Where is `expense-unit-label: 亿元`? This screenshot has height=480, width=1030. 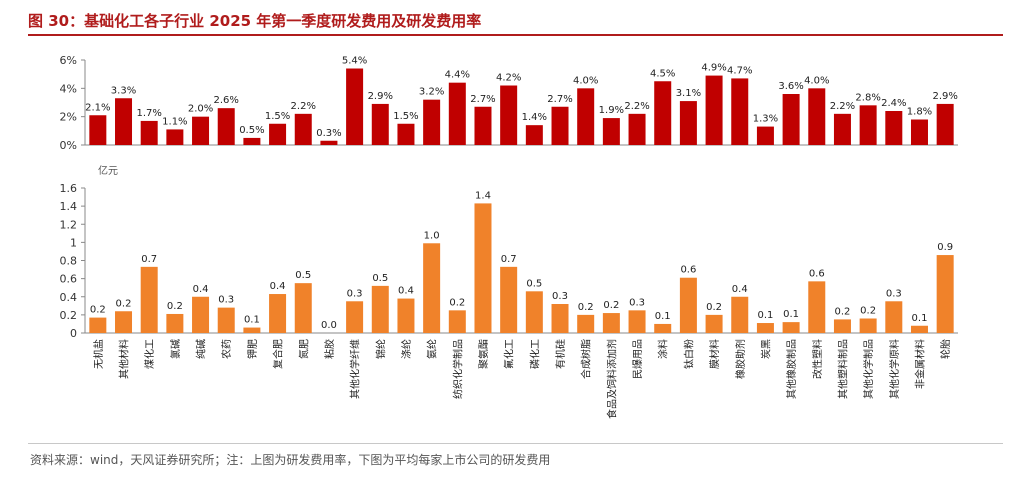 expense-unit-label: 亿元 is located at coordinates (108, 170).